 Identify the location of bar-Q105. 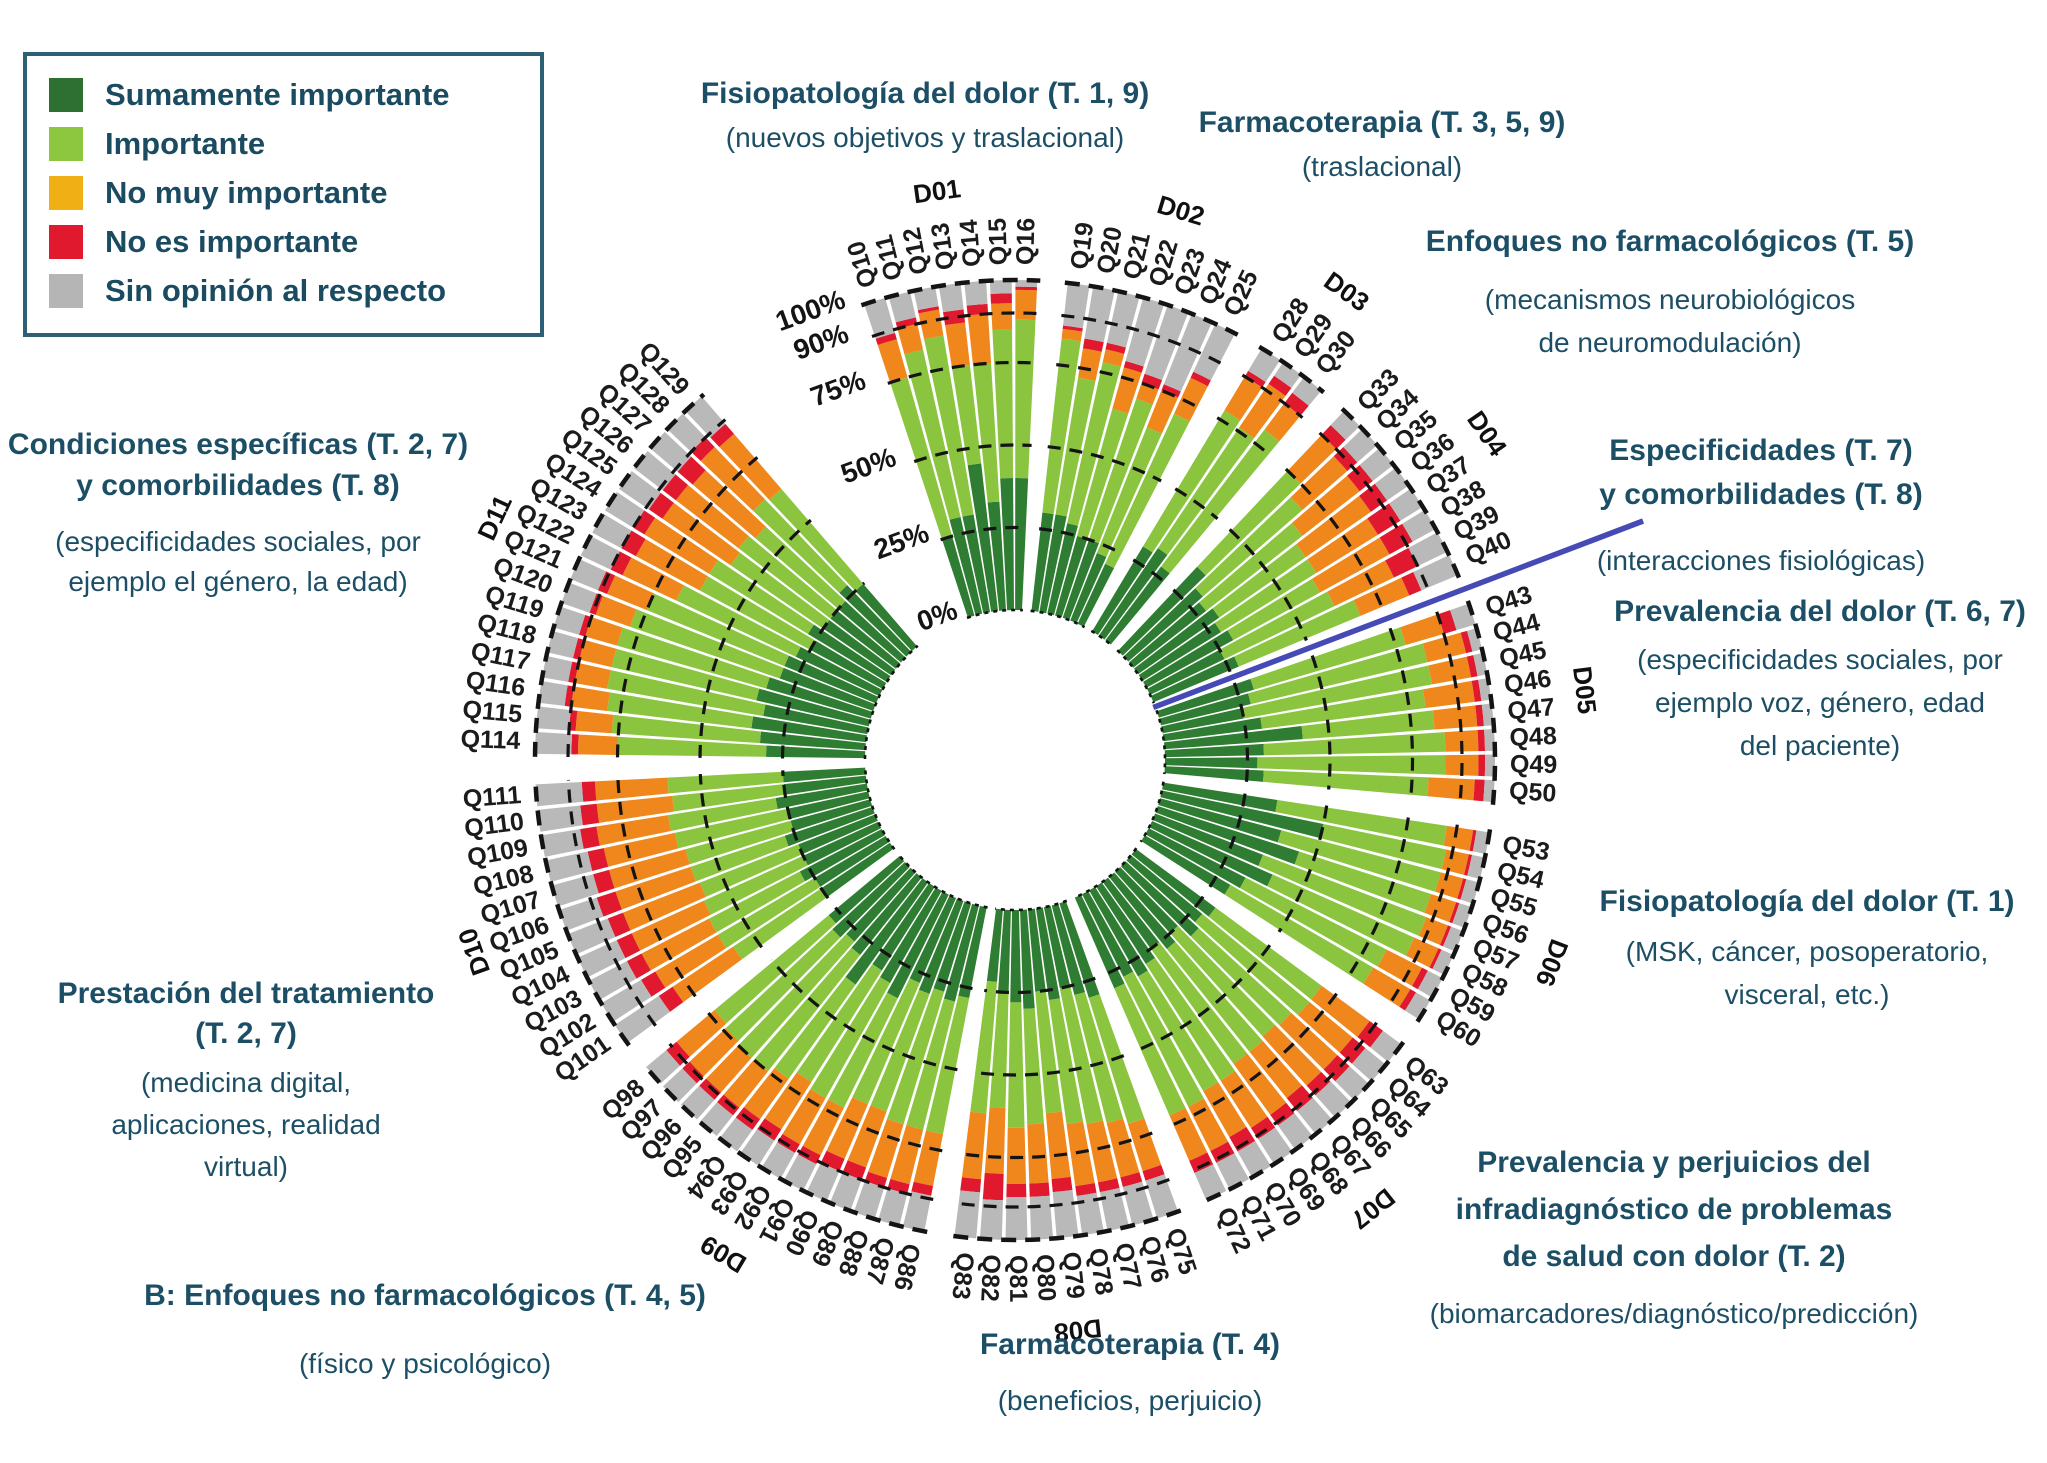
(722, 884).